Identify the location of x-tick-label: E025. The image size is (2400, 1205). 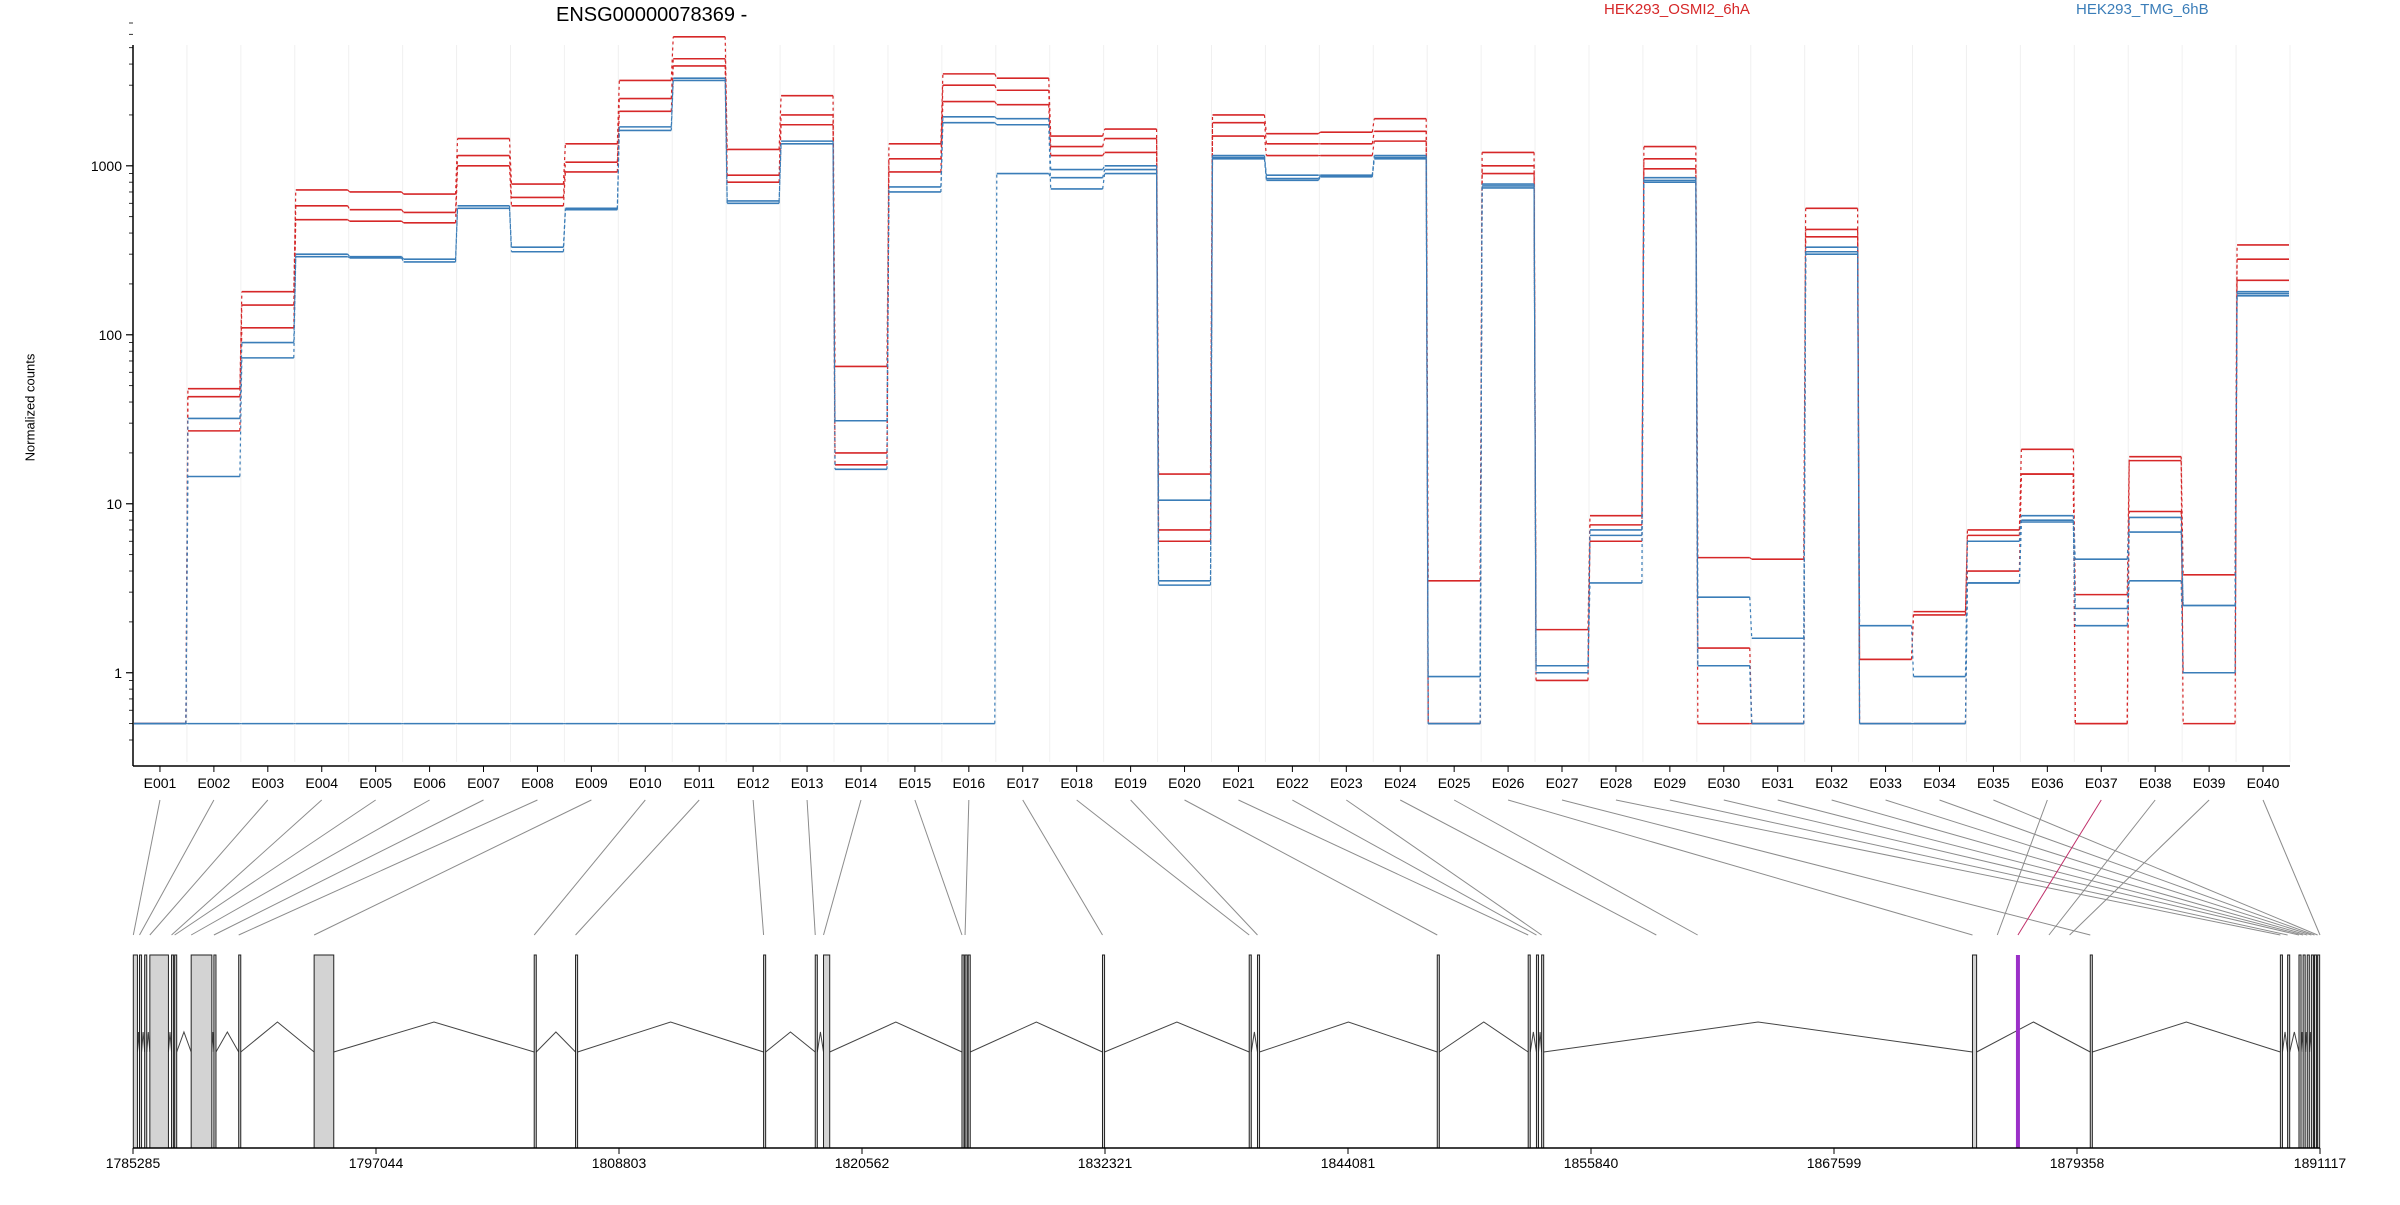
(1454, 783).